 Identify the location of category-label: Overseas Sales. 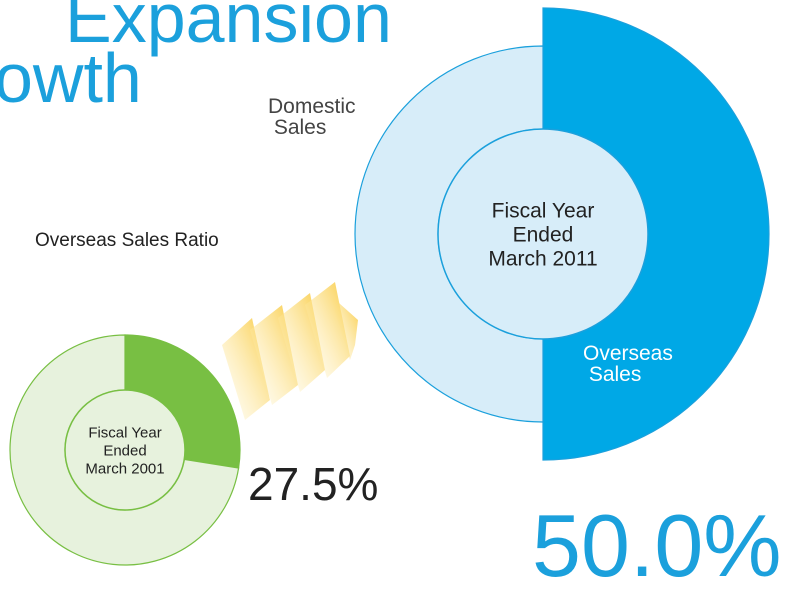
(628, 364).